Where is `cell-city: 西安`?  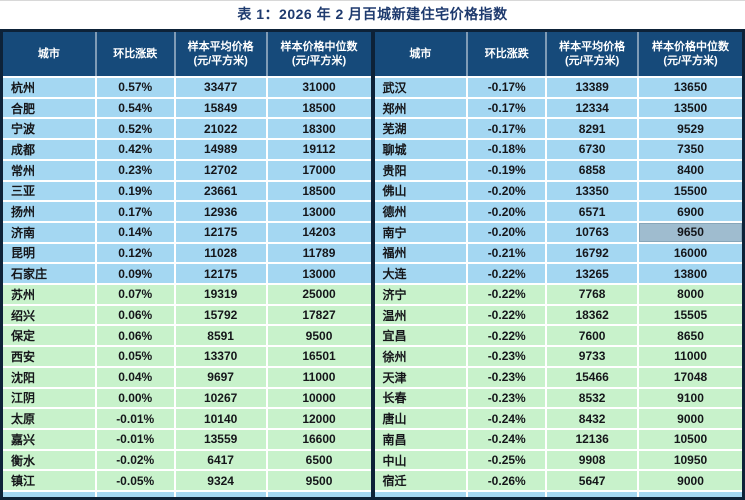 cell-city: 西安 is located at coordinates (50, 356).